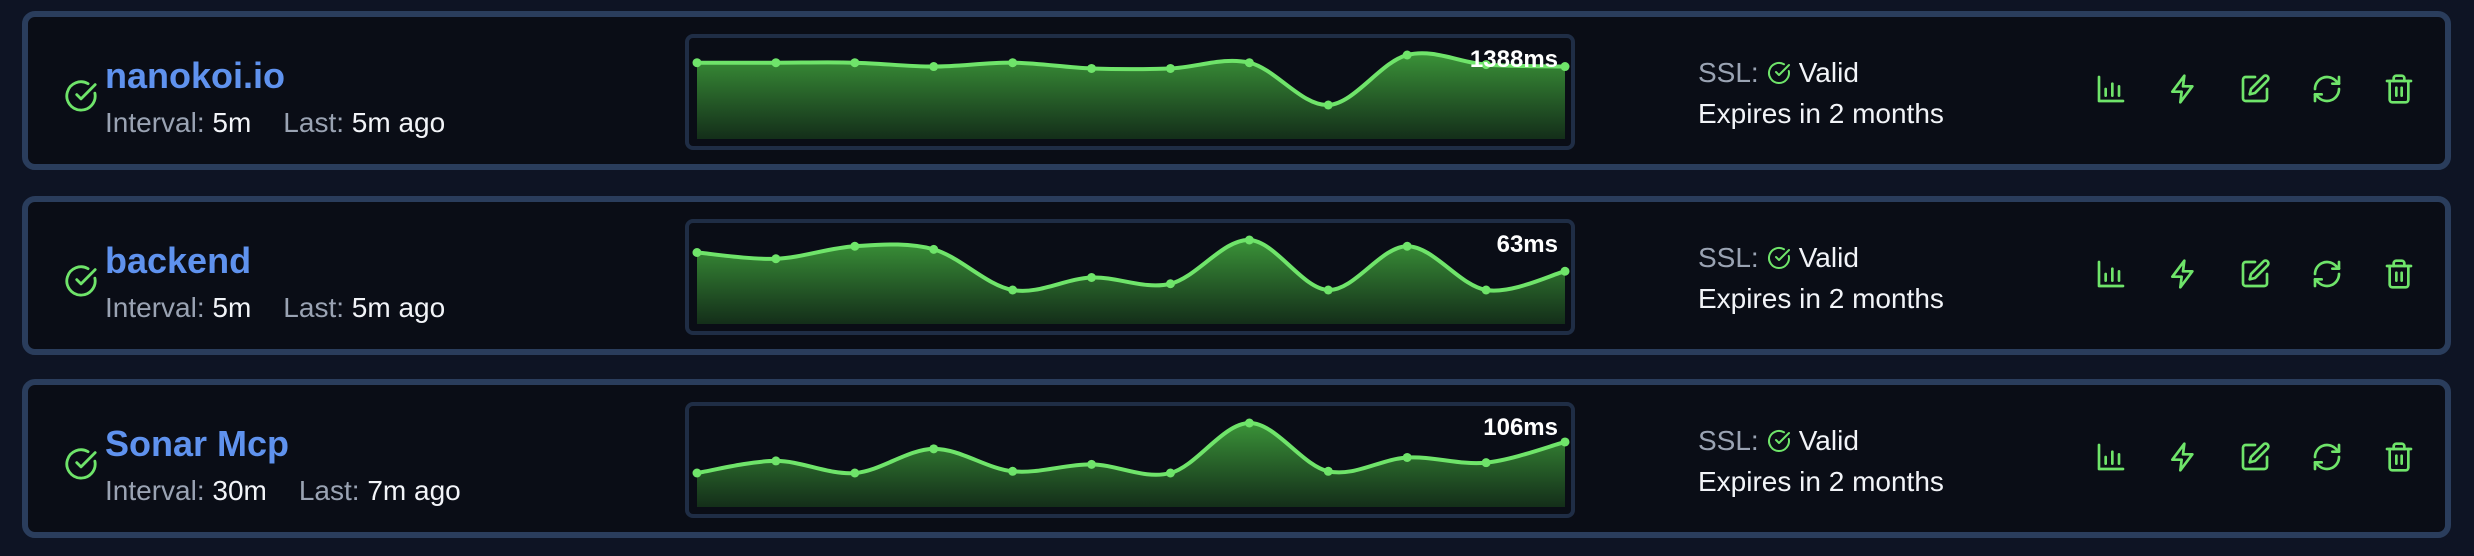 The width and height of the screenshot is (2474, 556). I want to click on sparkline: 1388ms, so click(1130, 92).